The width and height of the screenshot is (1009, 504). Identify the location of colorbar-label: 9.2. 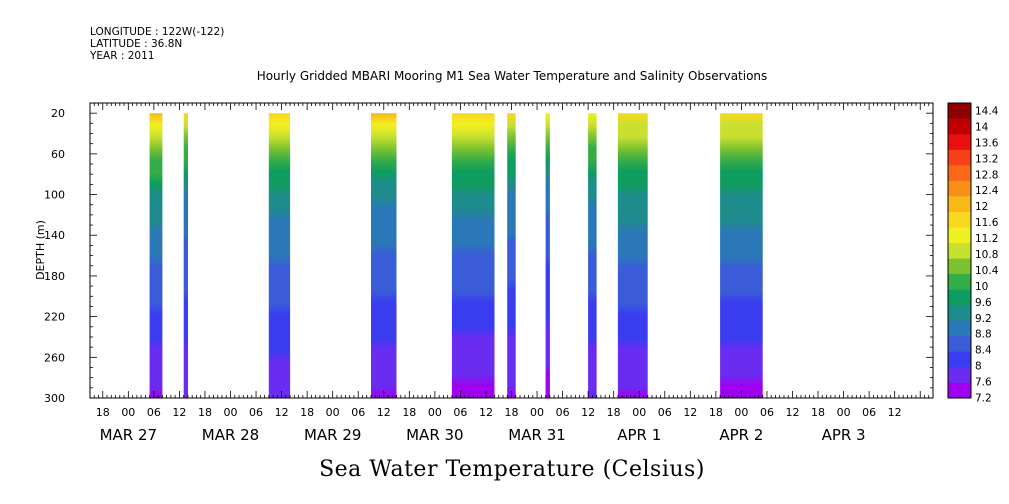
(983, 319).